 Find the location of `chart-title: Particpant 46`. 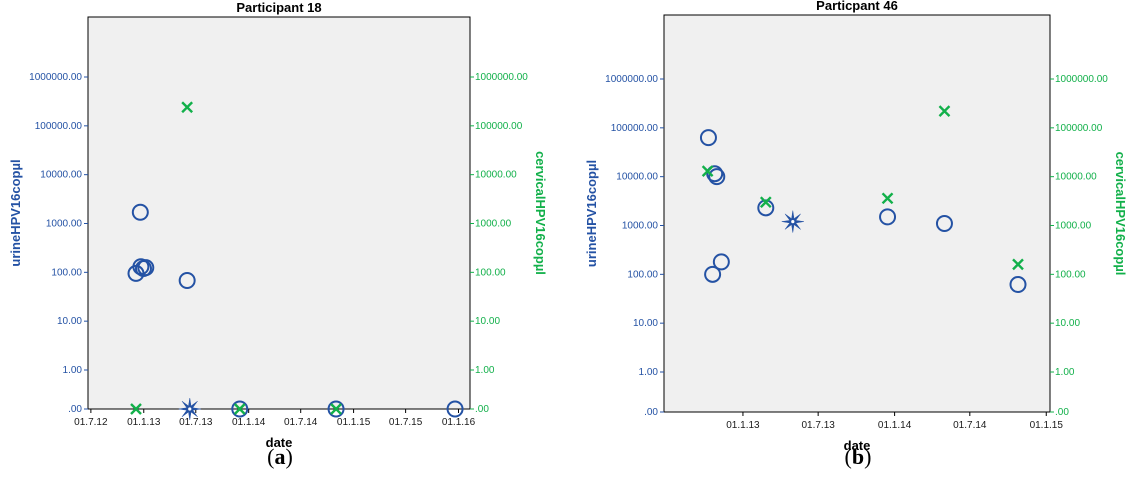

chart-title: Particpant 46 is located at coordinates (857, 6).